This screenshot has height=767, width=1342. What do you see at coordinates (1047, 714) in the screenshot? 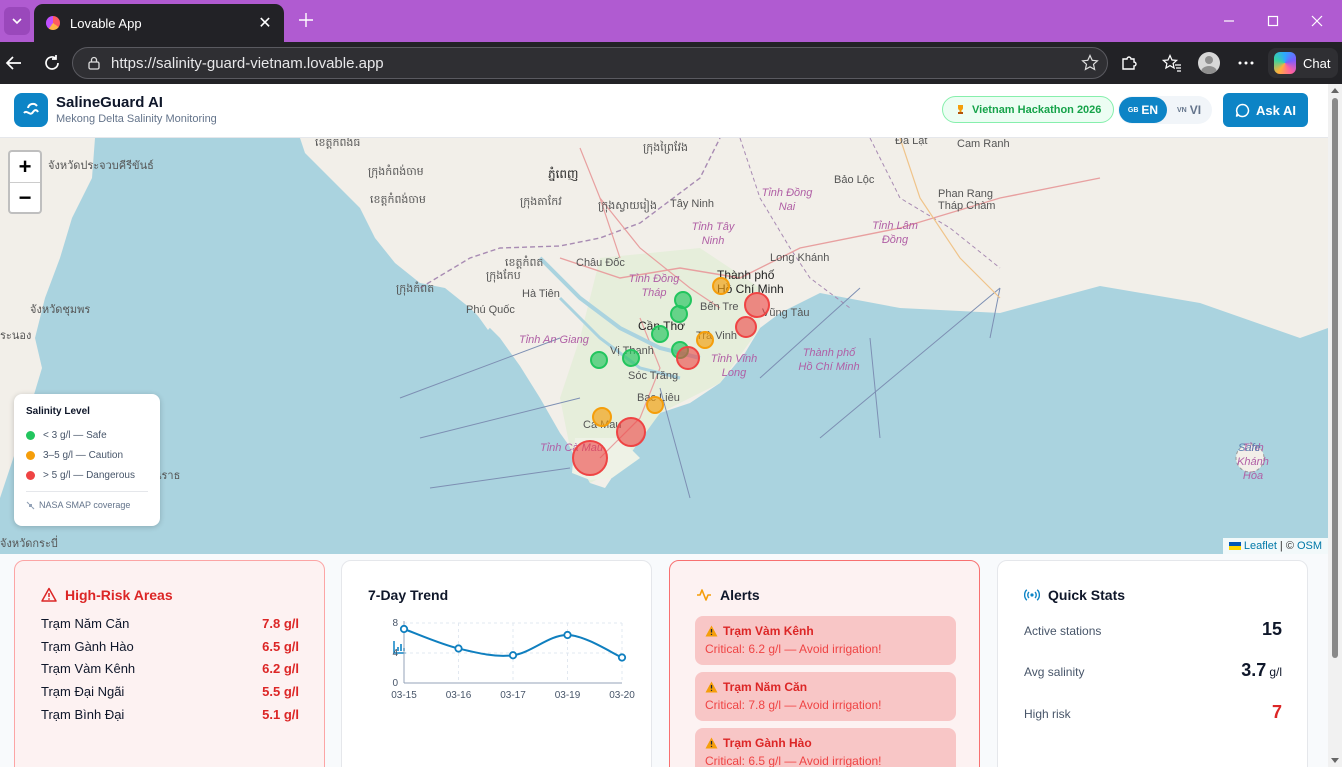
I see `stat-label: High risk` at bounding box center [1047, 714].